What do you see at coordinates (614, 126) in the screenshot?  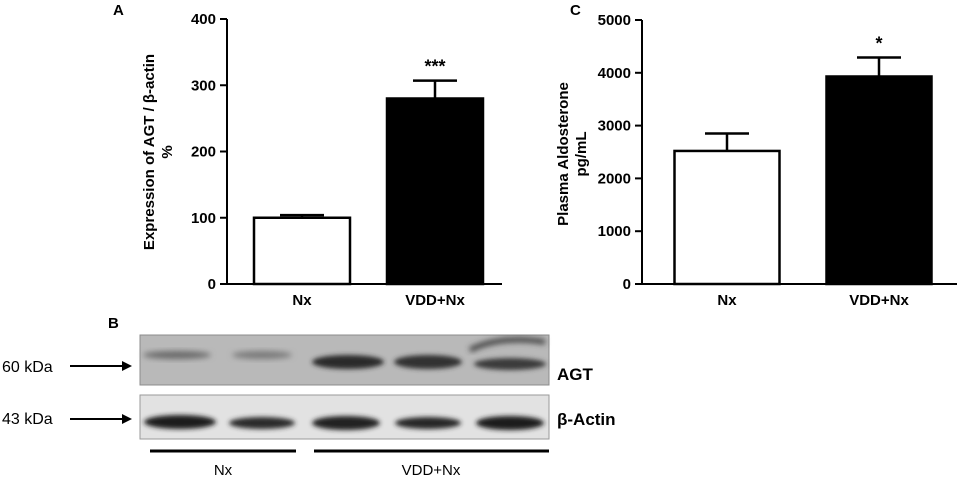 I see `chart-c-ytick-label: 3000` at bounding box center [614, 126].